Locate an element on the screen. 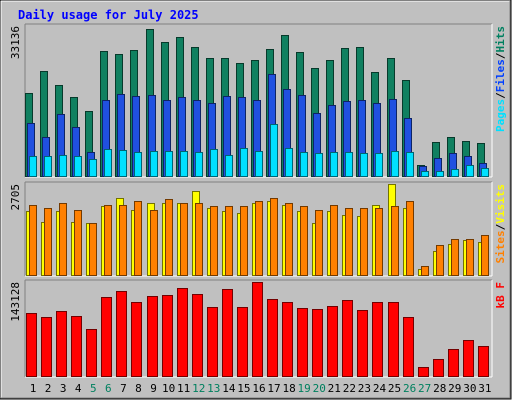 Image resolution: width=512 pixels, height=400 pixels. x-tick-label-day-12: 12 is located at coordinates (198, 388).